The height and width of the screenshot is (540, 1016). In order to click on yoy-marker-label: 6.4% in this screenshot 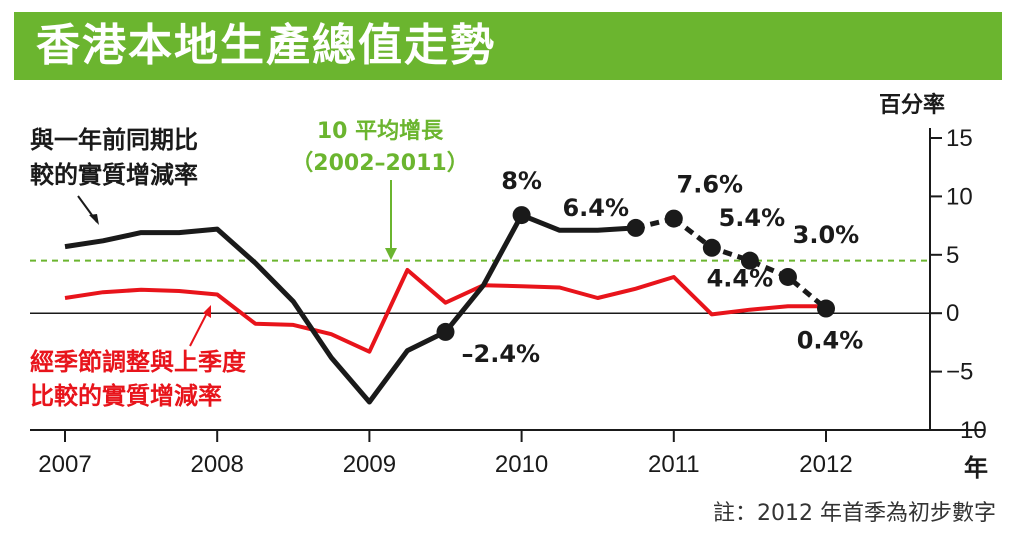, I will do `click(595, 208)`.